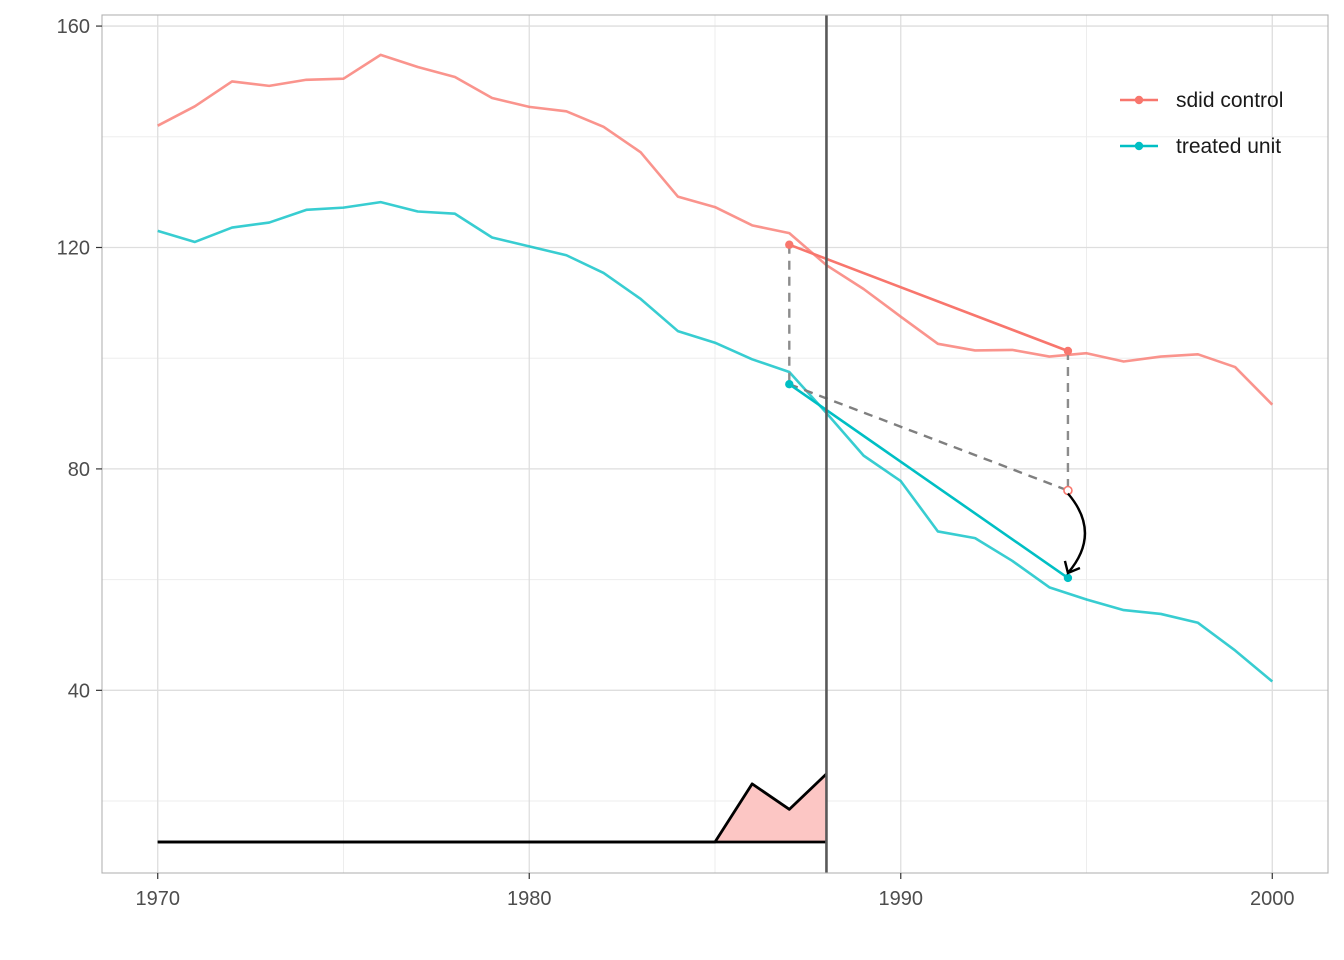 The width and height of the screenshot is (1344, 960). I want to click on sdid-estimate-overlay, so click(936, 411).